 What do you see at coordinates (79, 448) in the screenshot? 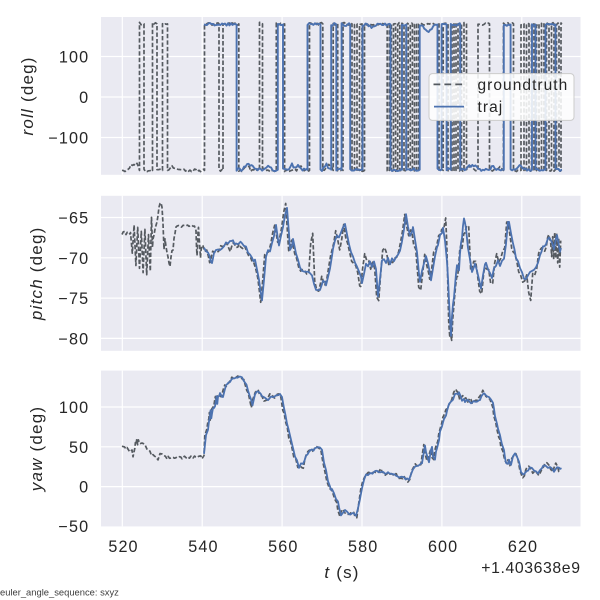
I see `svg-text: 50` at bounding box center [79, 448].